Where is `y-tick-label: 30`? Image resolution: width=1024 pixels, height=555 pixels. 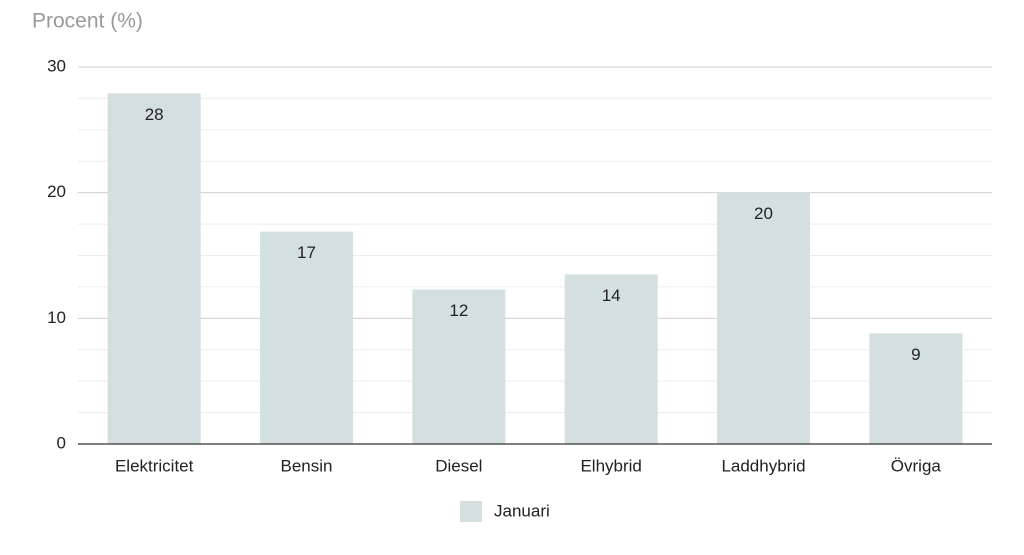 y-tick-label: 30 is located at coordinates (56, 65).